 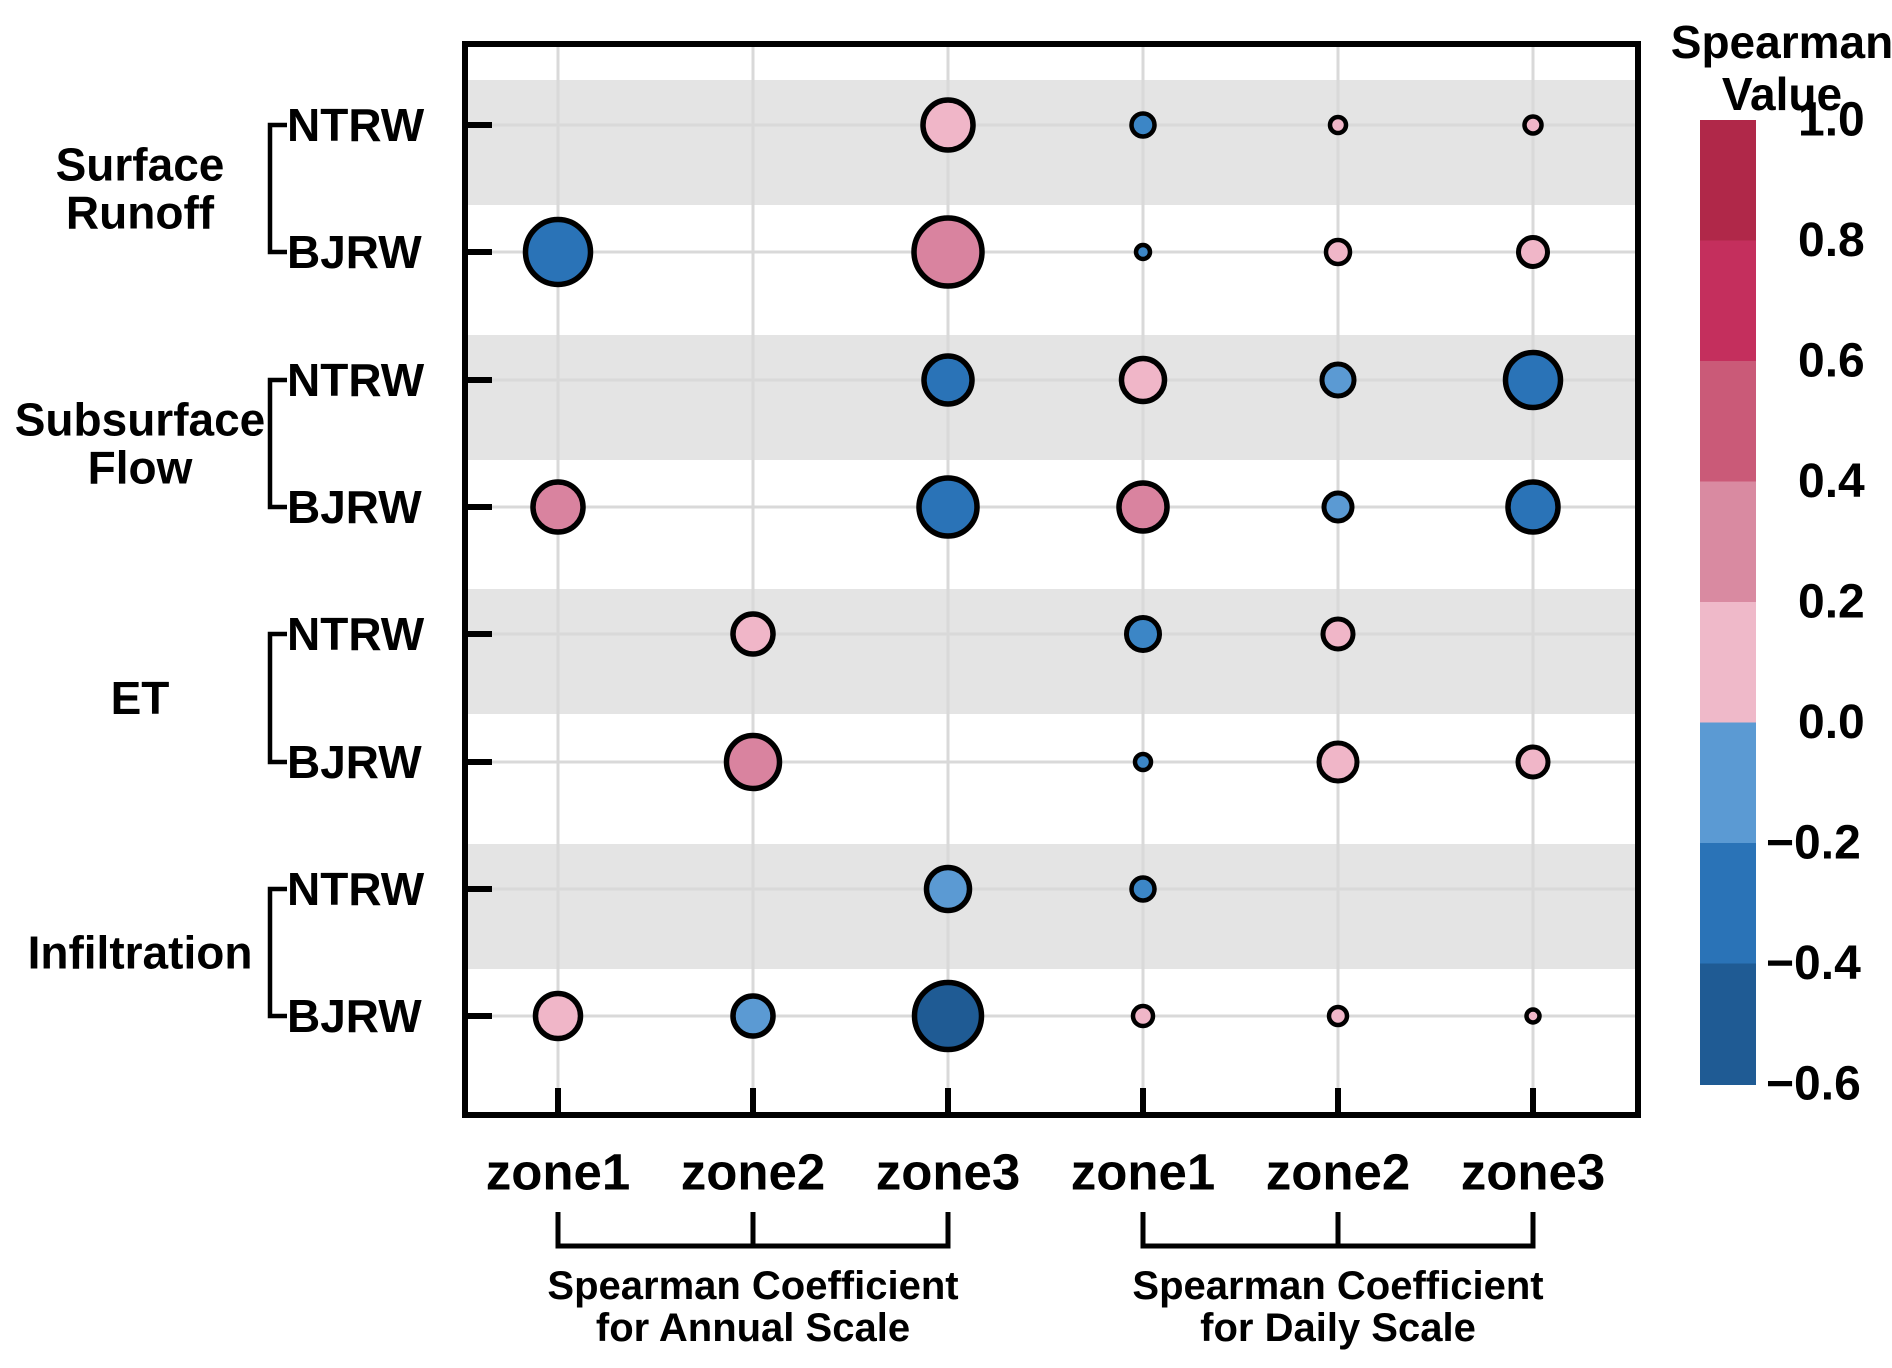 What do you see at coordinates (1813, 963) in the screenshot?
I see `colorbar-tick-label-7: −0.4` at bounding box center [1813, 963].